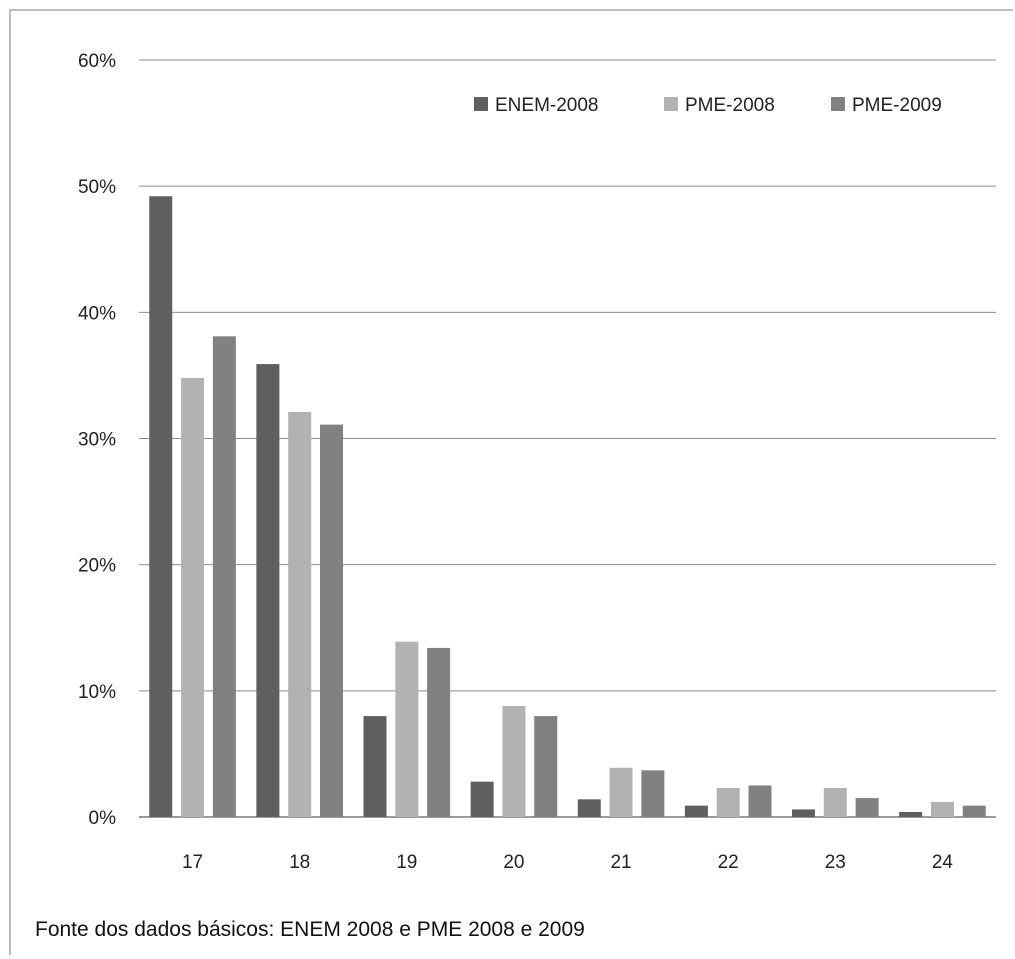 The image size is (1015, 959). I want to click on x-tick-label: 18, so click(299, 862).